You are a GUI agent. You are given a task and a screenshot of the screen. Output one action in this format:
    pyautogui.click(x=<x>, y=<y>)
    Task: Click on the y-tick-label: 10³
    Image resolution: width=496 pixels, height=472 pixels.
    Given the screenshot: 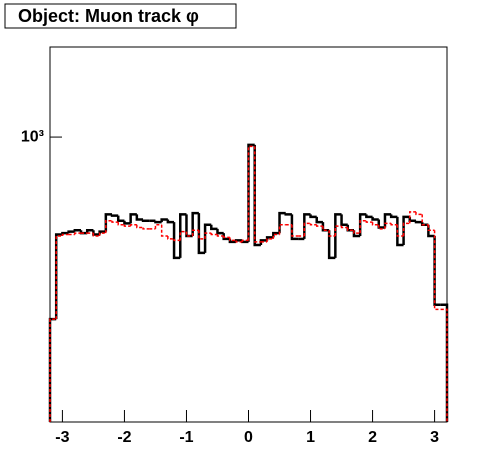 What is the action you would take?
    pyautogui.click(x=32, y=136)
    